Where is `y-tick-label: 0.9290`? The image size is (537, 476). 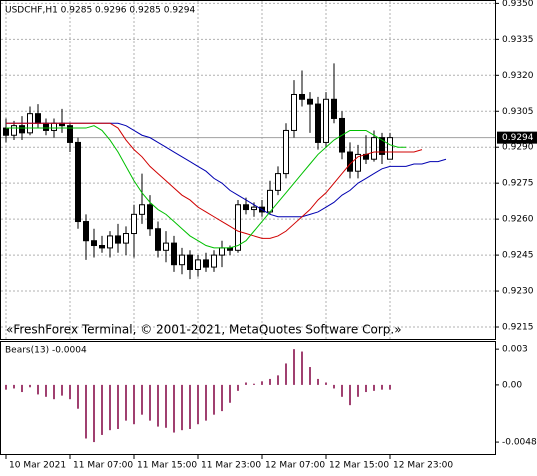
y-tick-label: 0.9290 is located at coordinates (518, 148).